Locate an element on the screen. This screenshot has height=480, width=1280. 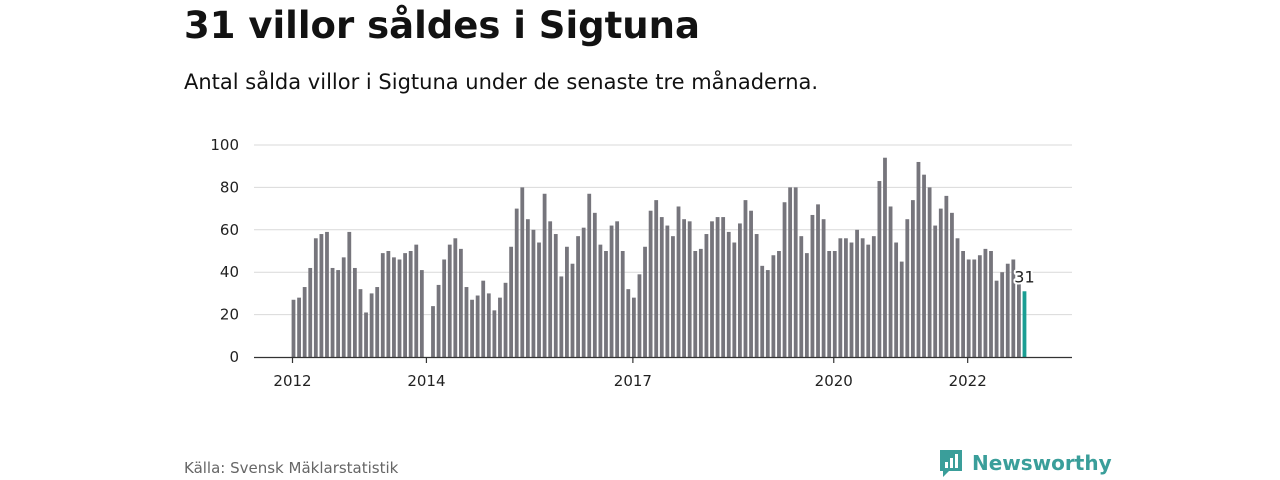
chart-title: 31 villor såldes i Sigtuna is located at coordinates (442, 25).